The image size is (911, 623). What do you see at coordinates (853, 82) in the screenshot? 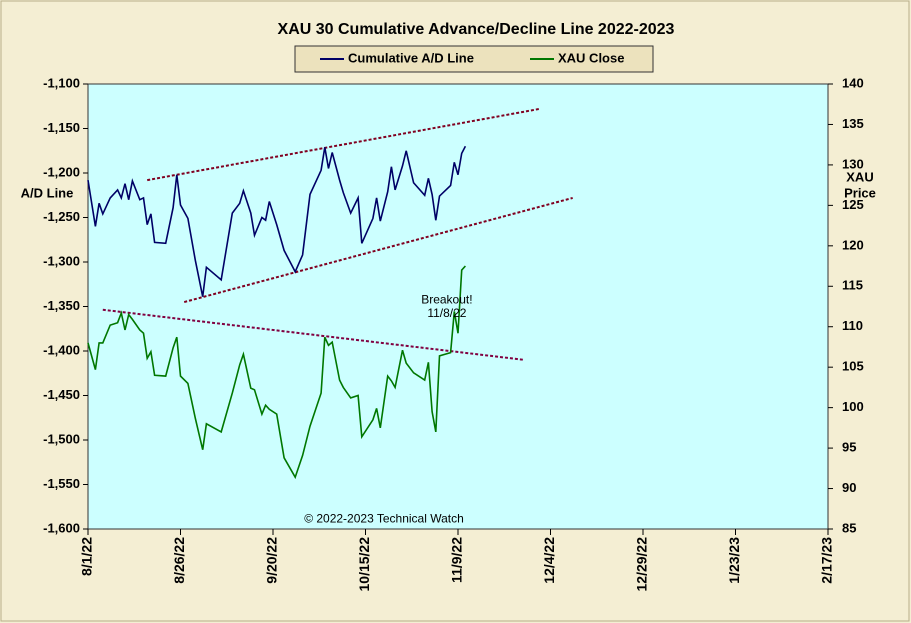
I see `y2-tick-label: 140` at bounding box center [853, 82].